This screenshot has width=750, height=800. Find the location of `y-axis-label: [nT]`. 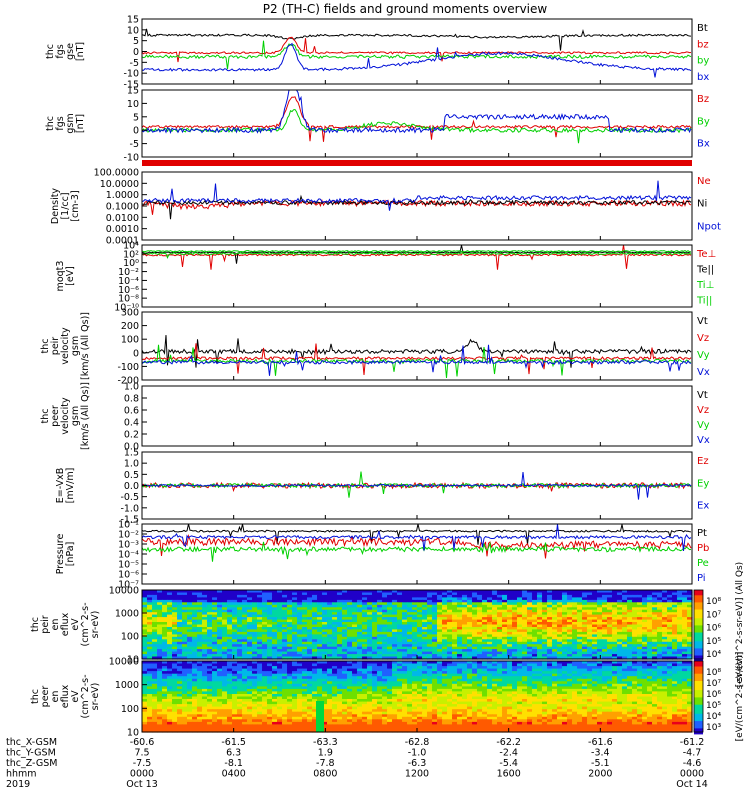

y-axis-label: [nT] is located at coordinates (80, 51).